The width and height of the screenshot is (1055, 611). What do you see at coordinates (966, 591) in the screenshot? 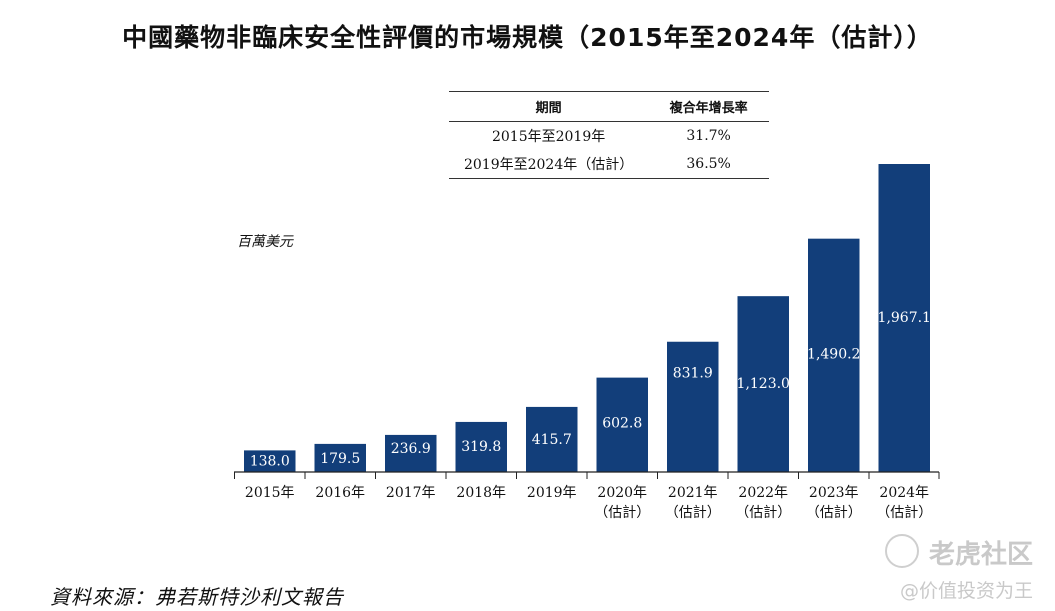
I see `watermark-handle: @价值投资为王` at bounding box center [966, 591].